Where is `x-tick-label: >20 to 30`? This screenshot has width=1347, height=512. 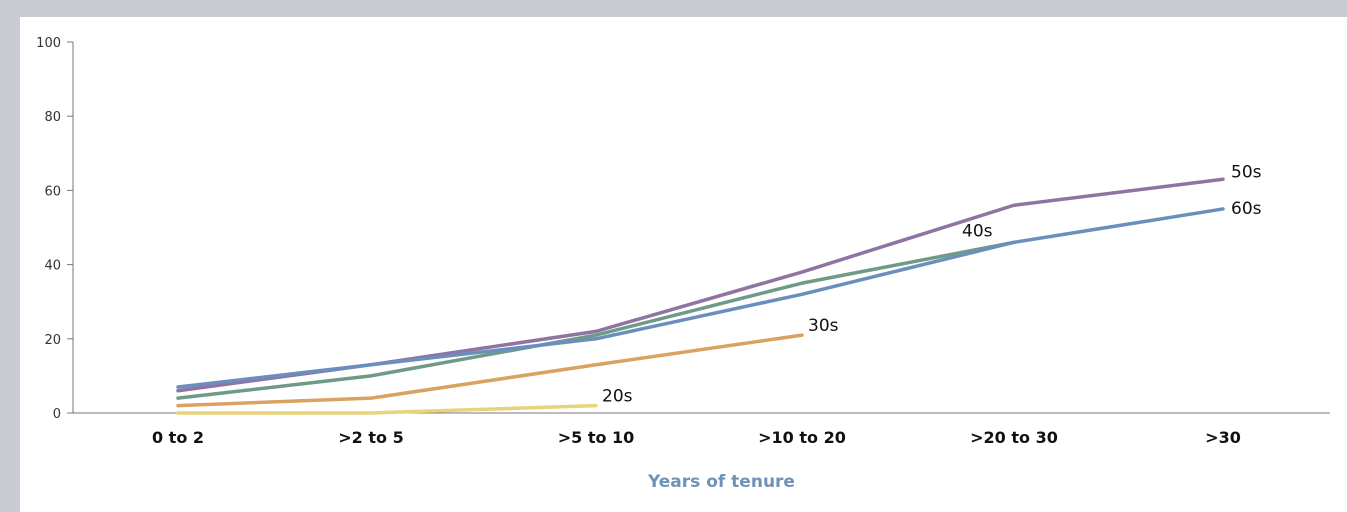
x-tick-label: >20 to 30 is located at coordinates (1014, 437).